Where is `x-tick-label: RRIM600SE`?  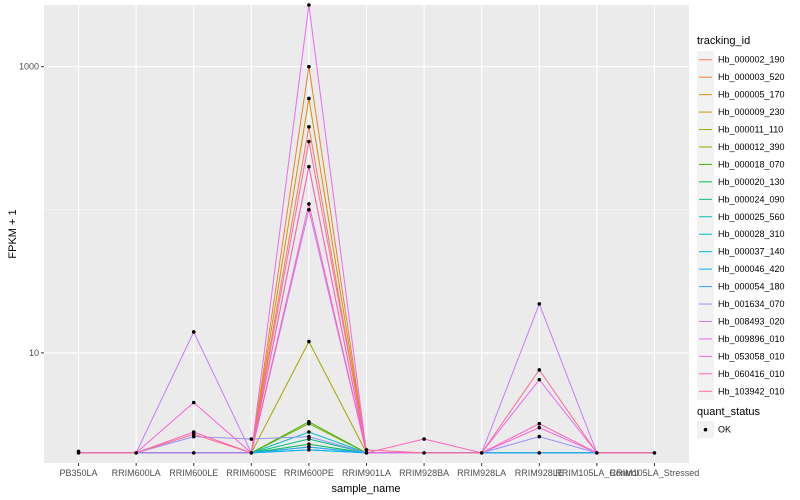 x-tick-label: RRIM600SE is located at coordinates (251, 473).